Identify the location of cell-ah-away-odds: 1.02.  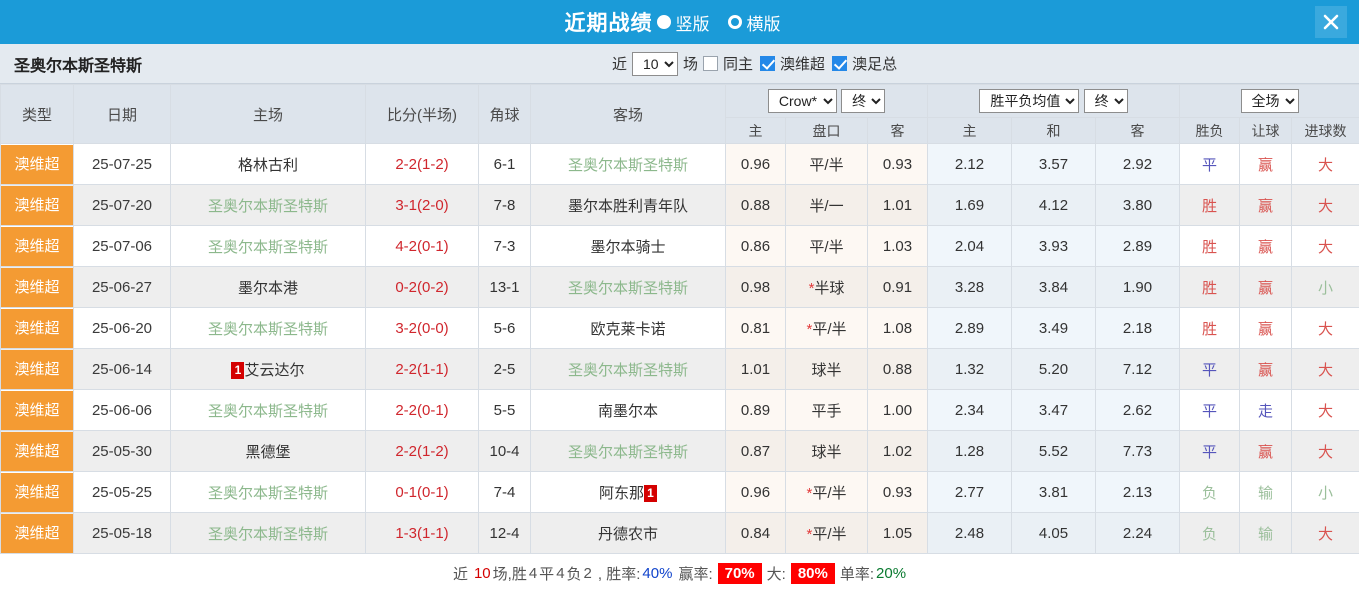
(897, 451).